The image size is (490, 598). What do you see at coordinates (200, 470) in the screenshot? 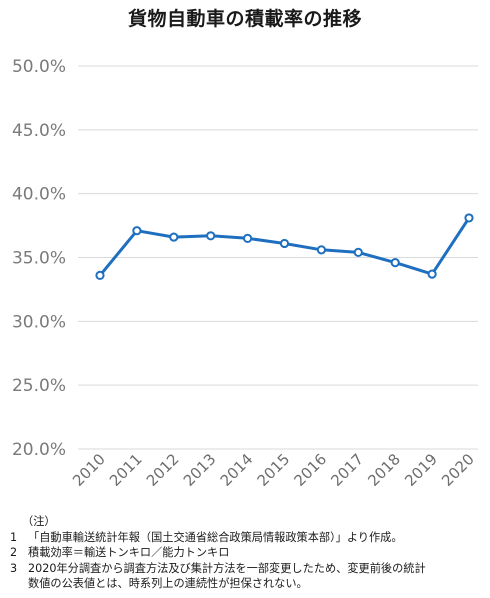
I see `x-tick-label: 2013` at bounding box center [200, 470].